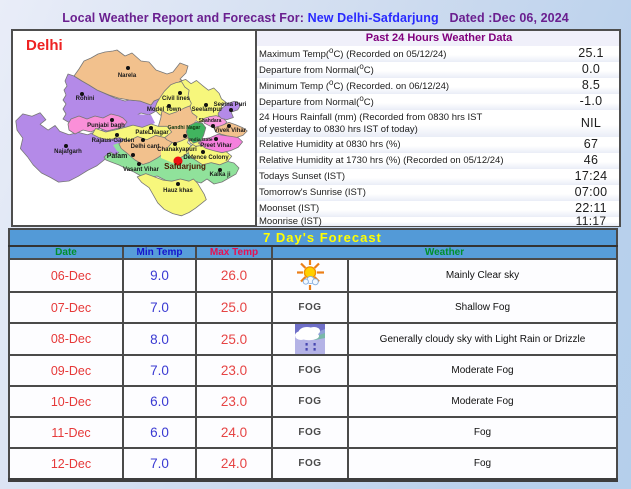 The height and width of the screenshot is (489, 631). I want to click on svg-text: Palam, so click(117, 156).